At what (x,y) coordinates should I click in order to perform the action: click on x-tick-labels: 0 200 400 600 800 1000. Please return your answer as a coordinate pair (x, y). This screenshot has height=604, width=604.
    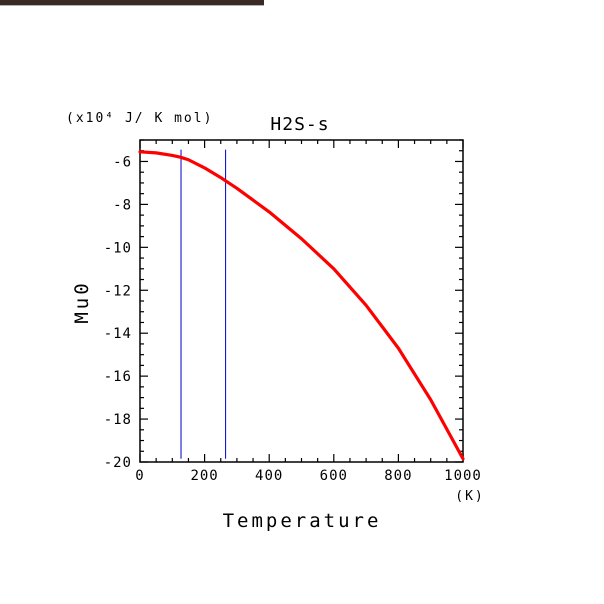
    Looking at the image, I should click on (308, 476).